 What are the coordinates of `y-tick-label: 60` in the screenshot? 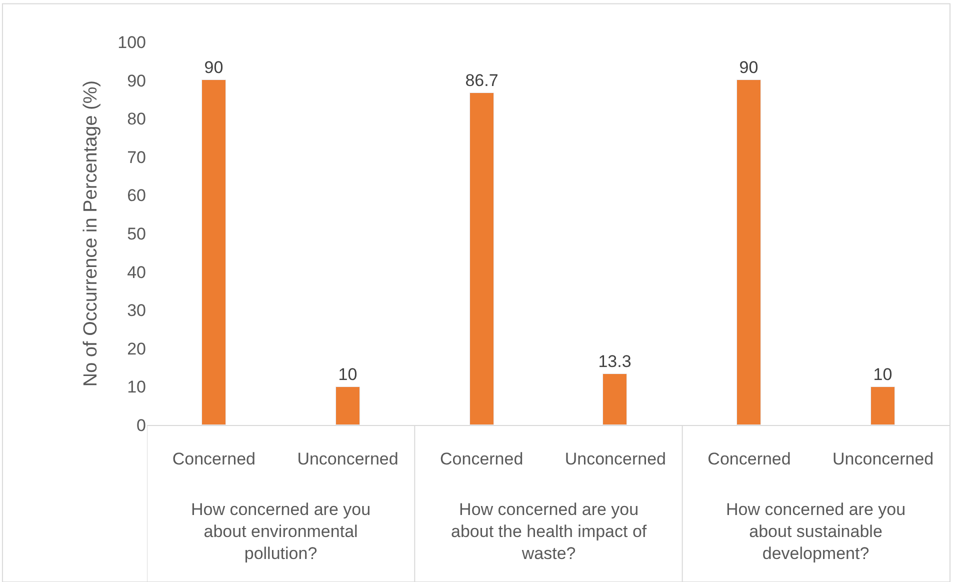 It's located at (136, 196).